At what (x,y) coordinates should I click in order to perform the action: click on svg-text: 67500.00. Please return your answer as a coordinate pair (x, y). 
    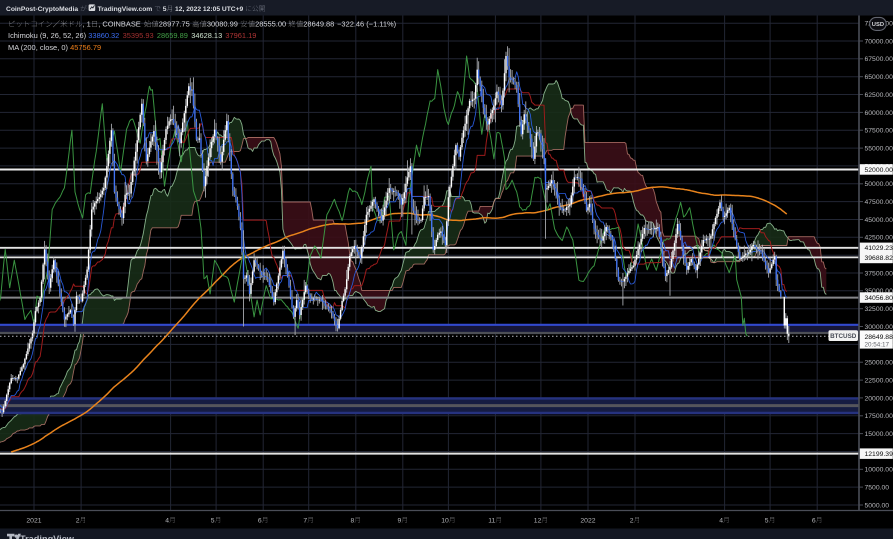
    Looking at the image, I should click on (879, 59).